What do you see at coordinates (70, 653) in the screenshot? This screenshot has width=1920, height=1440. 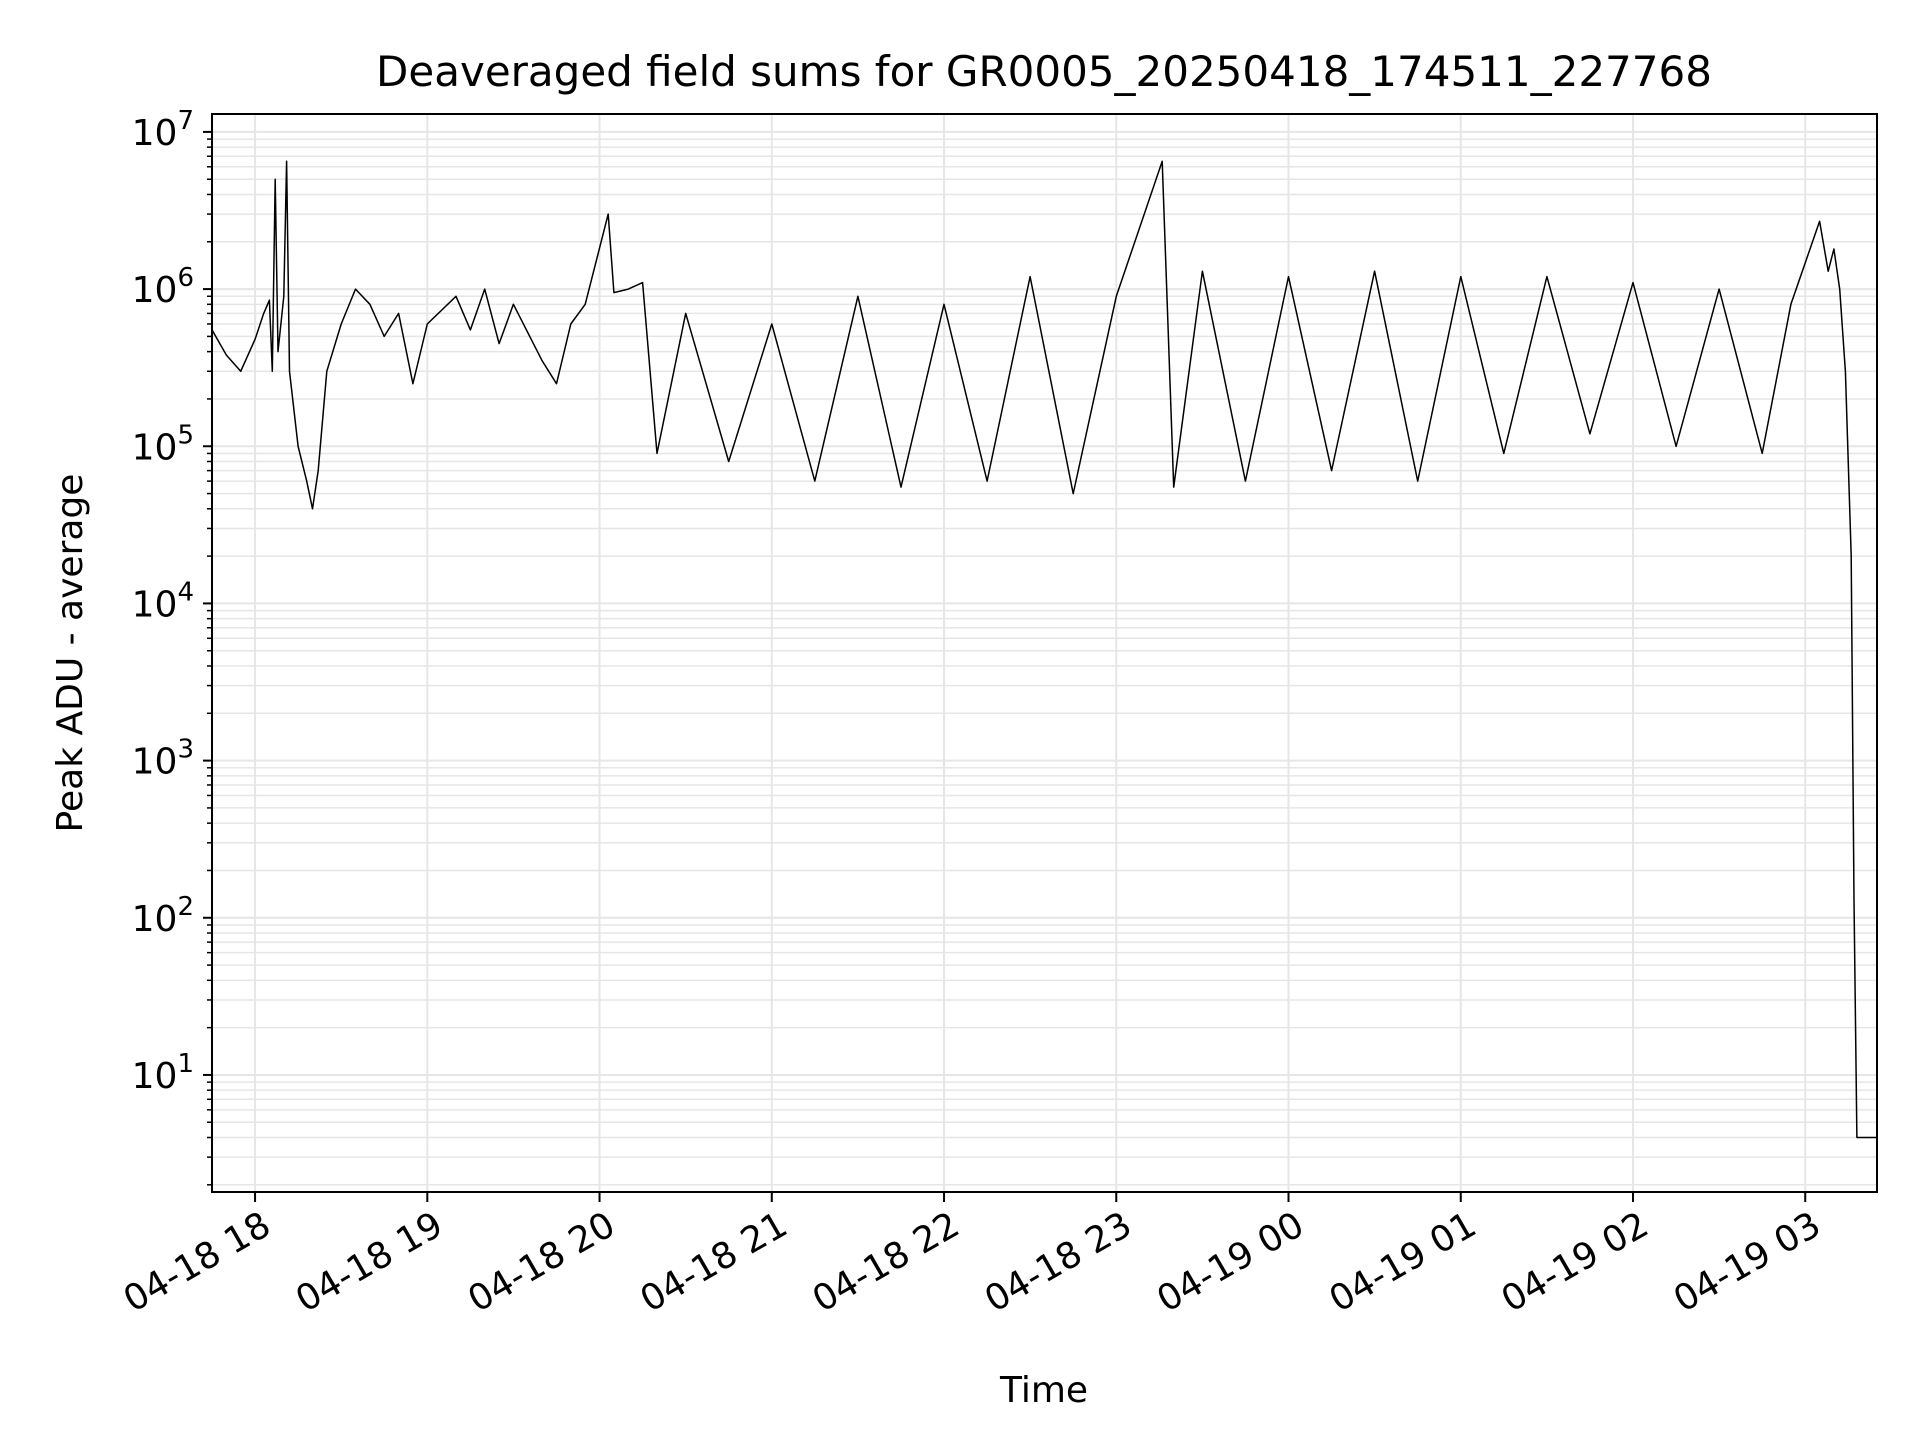 I see `y-axis-label: Peak ADU - average` at bounding box center [70, 653].